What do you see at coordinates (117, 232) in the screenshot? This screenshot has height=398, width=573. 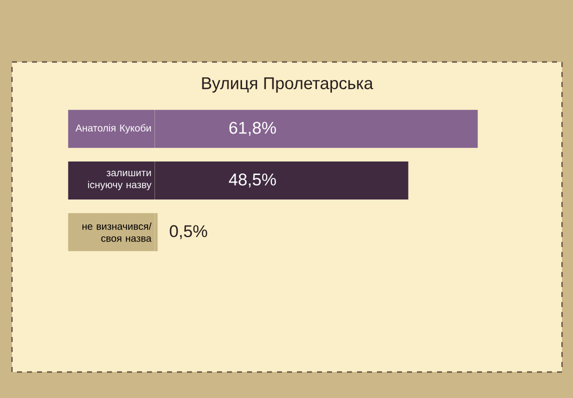 I see `y-tick-label: не визначився/ своя назва` at bounding box center [117, 232].